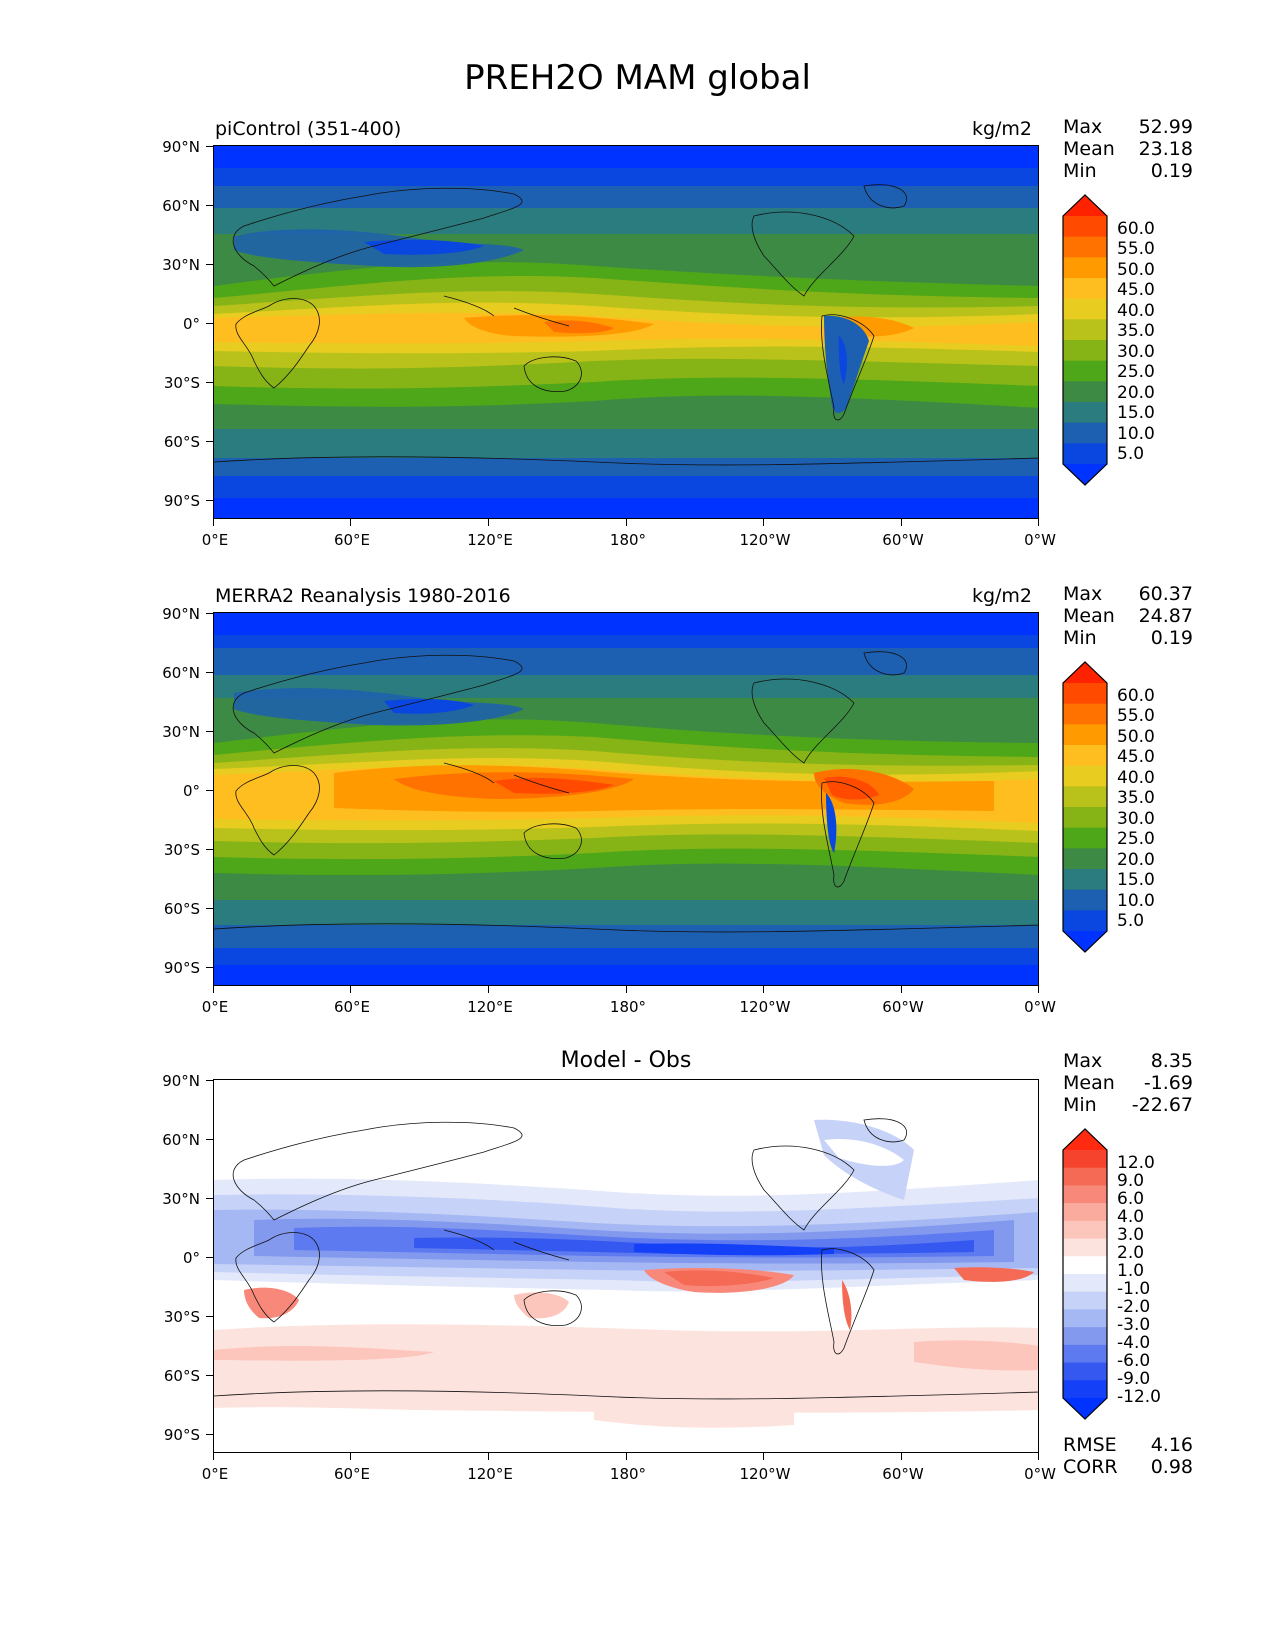 The width and height of the screenshot is (1275, 1650). I want to click on stat-row-mean: Mean -1.69, so click(1128, 1083).